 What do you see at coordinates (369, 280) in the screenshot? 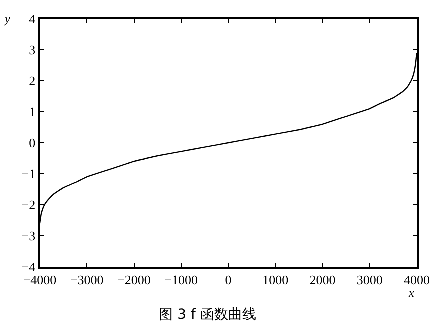
I see `x-tick-label: 3000` at bounding box center [369, 280].